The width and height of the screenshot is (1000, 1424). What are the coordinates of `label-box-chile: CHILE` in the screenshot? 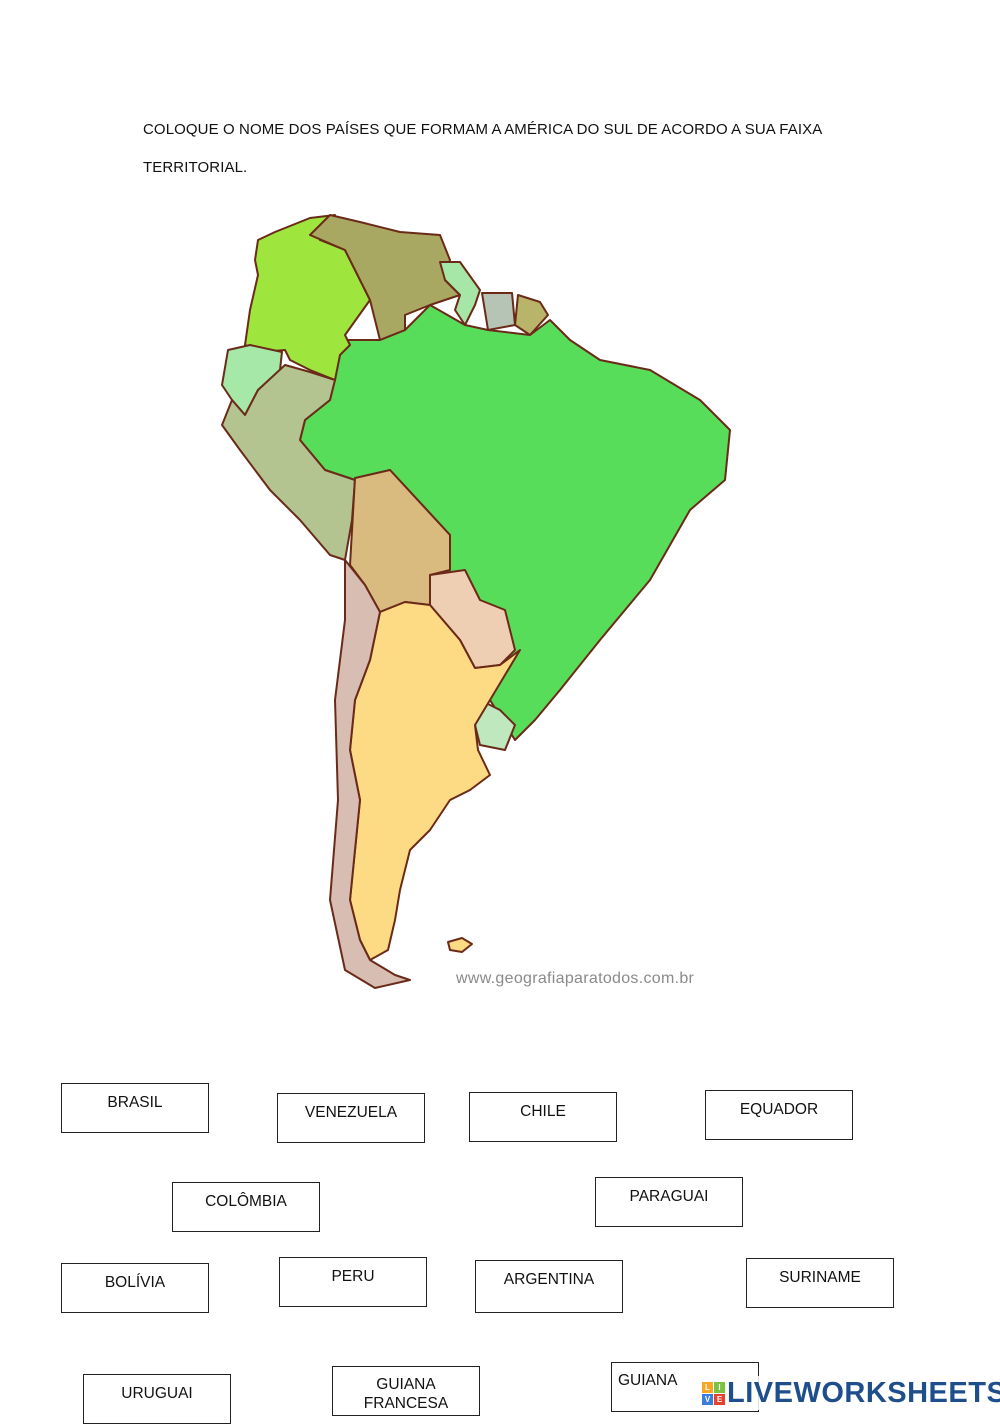 It's located at (543, 1117).